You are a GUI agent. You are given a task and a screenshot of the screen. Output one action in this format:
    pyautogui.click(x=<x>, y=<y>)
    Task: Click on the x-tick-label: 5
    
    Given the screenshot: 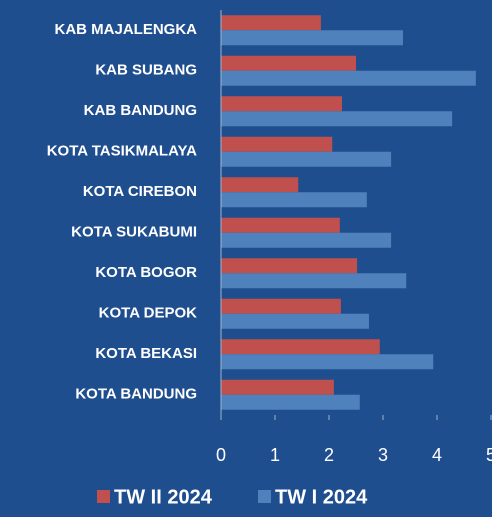 What is the action you would take?
    pyautogui.click(x=489, y=455)
    